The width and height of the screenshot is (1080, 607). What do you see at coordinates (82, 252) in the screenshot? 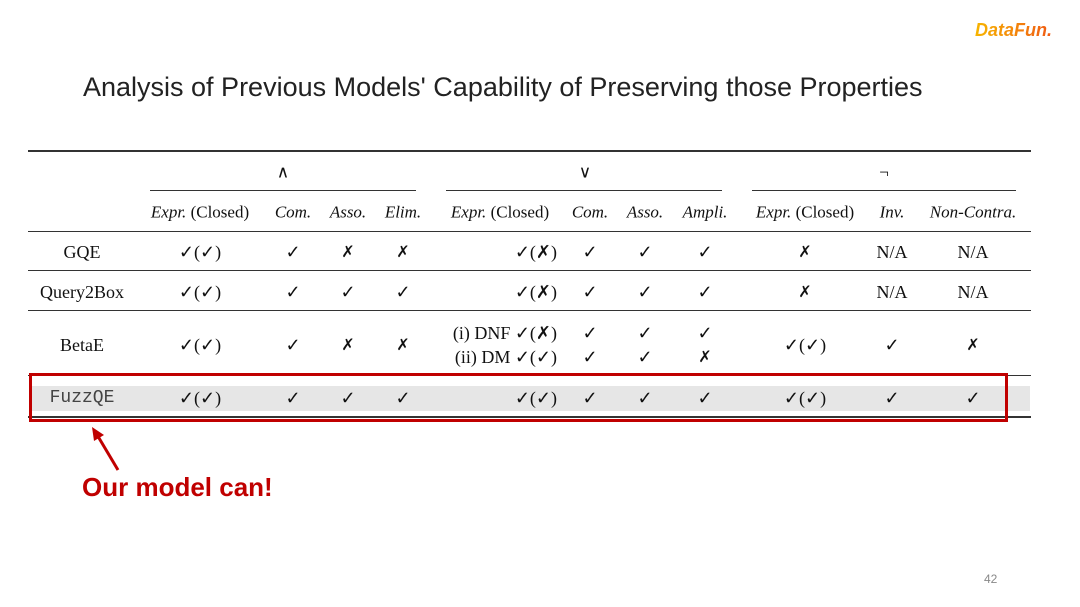
I see `model-name: GQE` at bounding box center [82, 252].